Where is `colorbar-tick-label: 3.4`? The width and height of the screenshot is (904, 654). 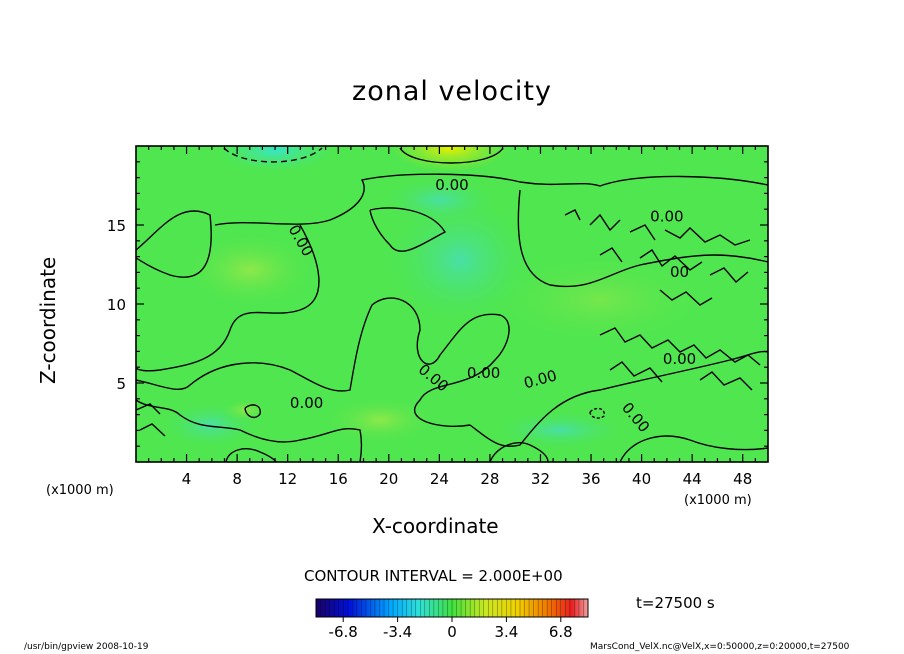
colorbar-tick-label: 3.4 is located at coordinates (506, 632).